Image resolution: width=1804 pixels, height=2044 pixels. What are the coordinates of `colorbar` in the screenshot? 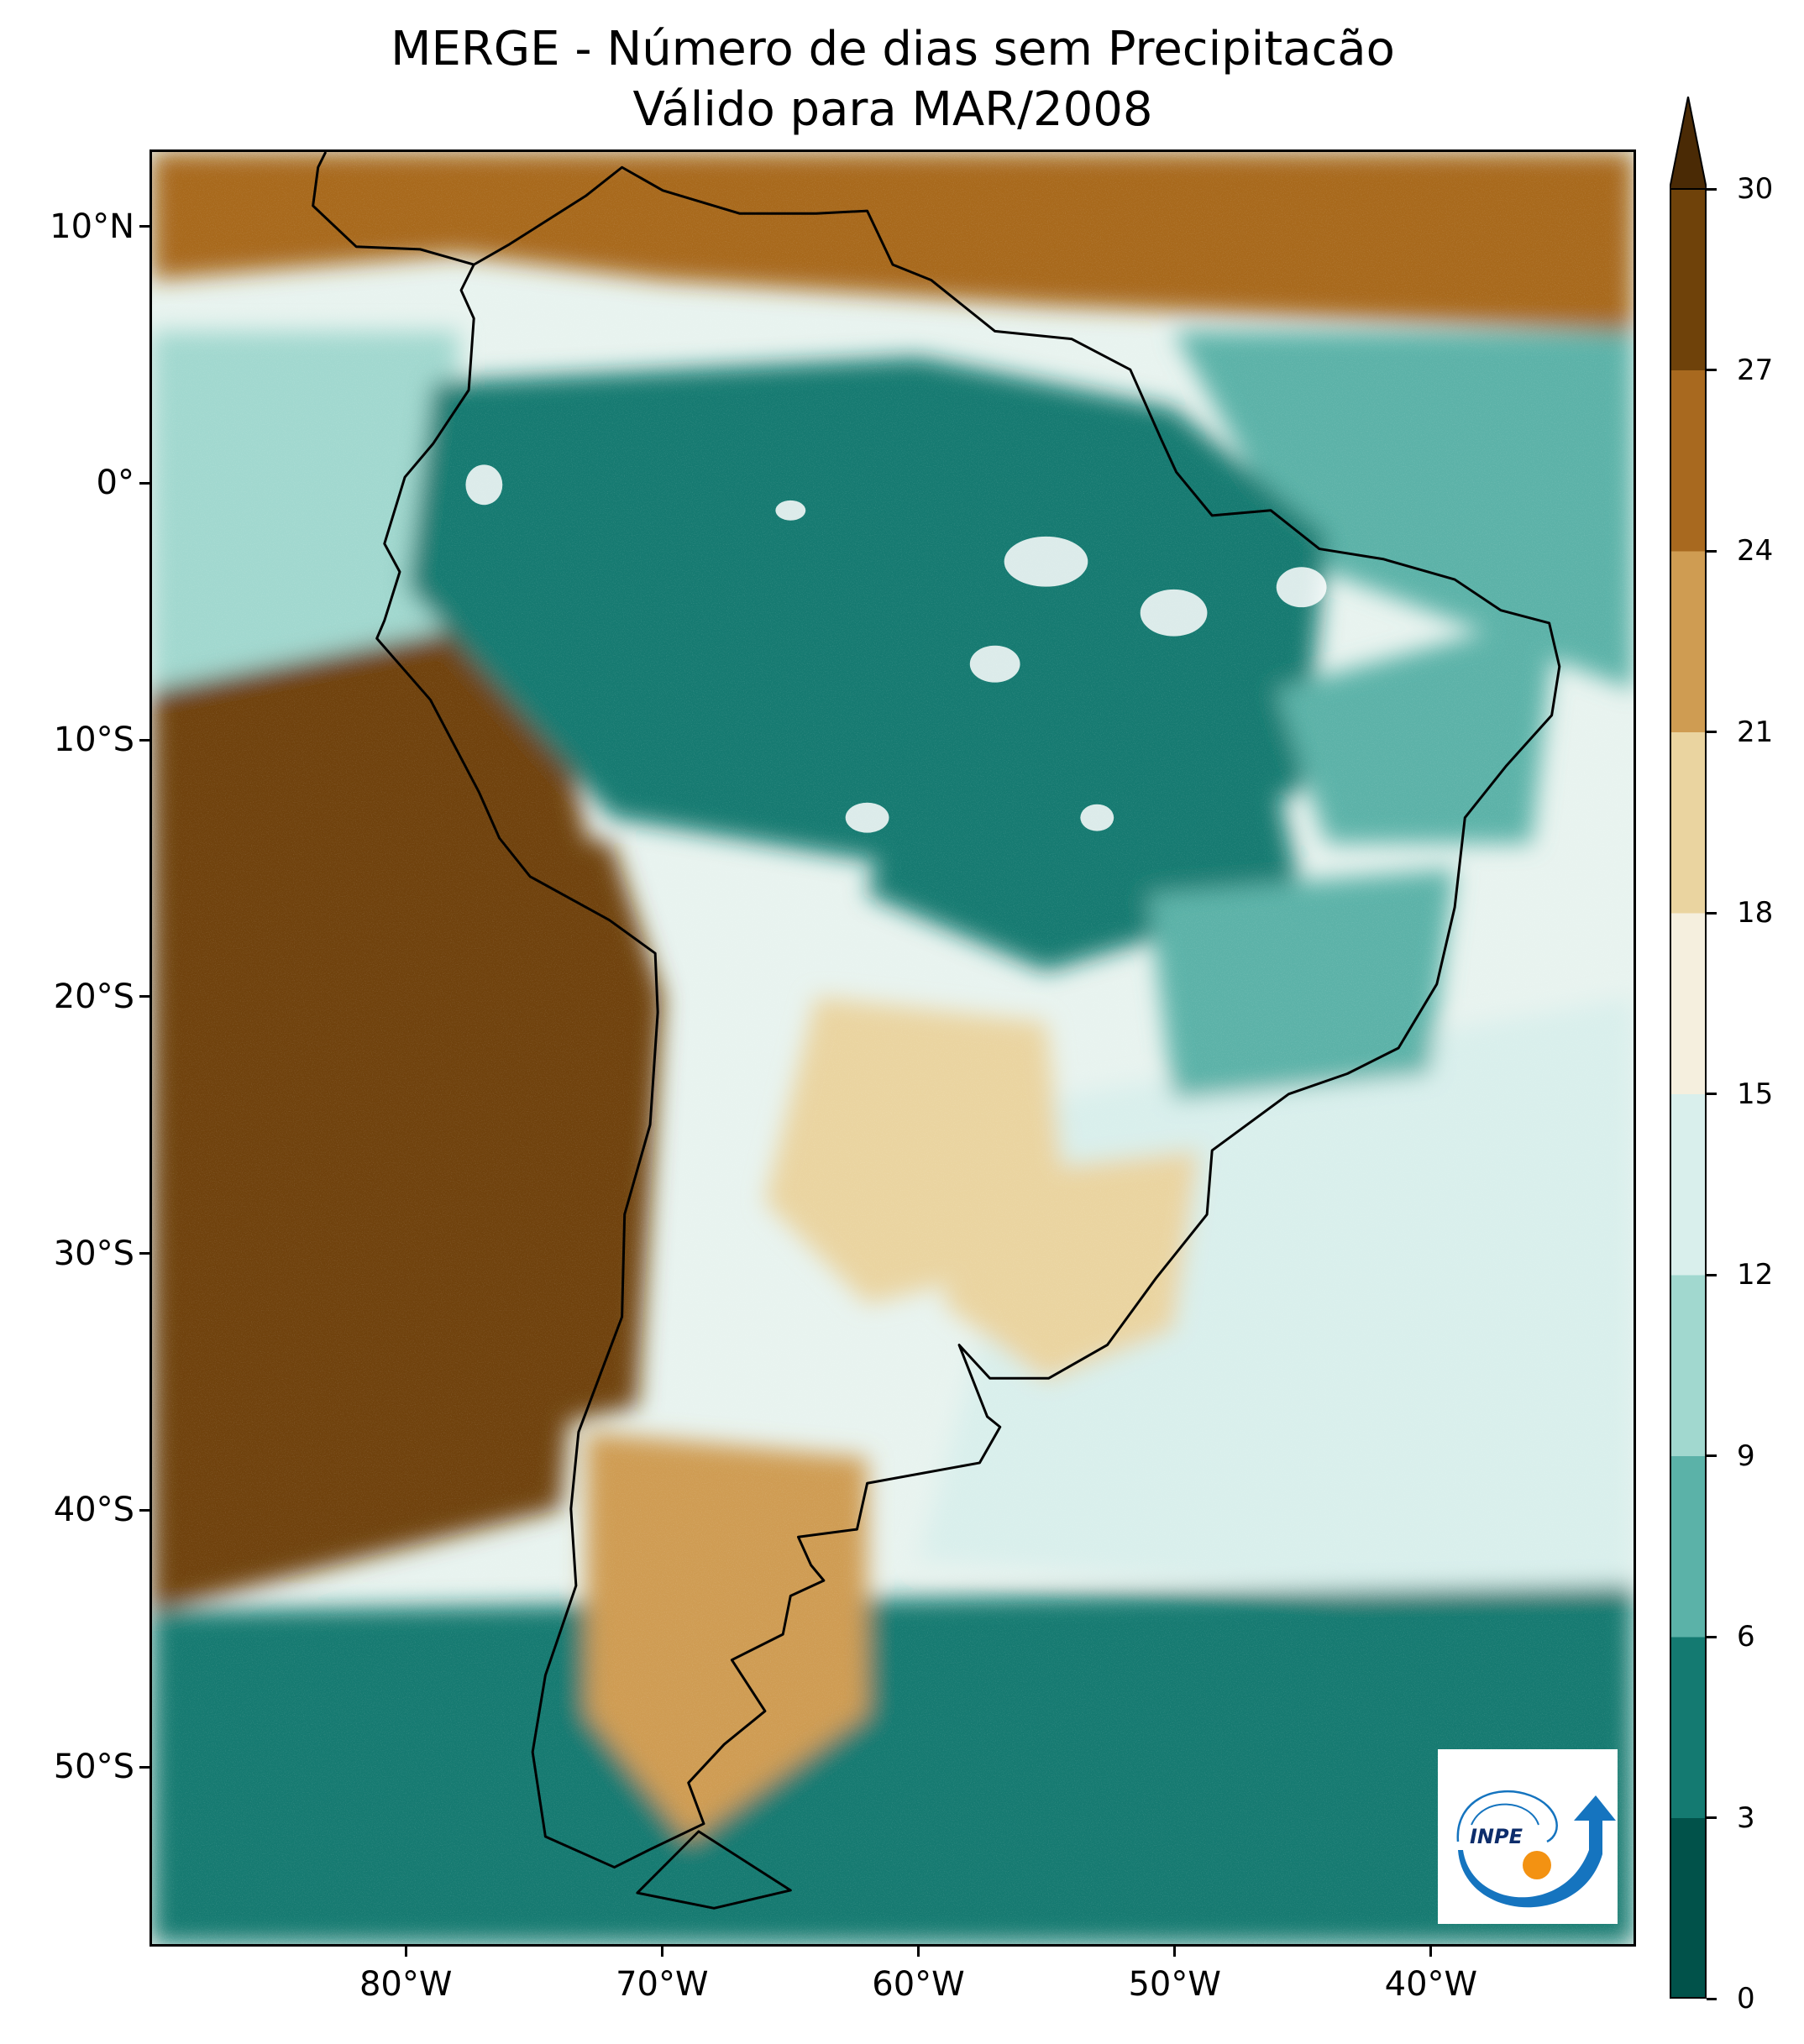 It's located at (1688, 1048).